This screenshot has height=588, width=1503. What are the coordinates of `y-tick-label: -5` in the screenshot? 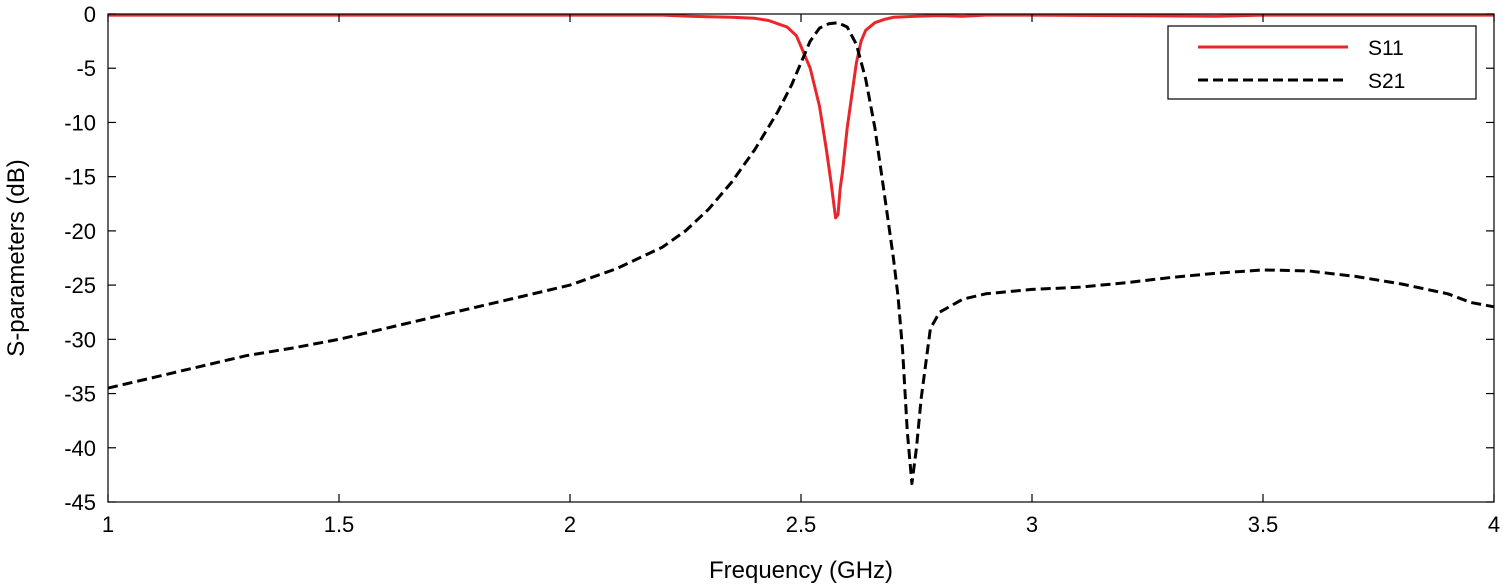 It's located at (86, 68).